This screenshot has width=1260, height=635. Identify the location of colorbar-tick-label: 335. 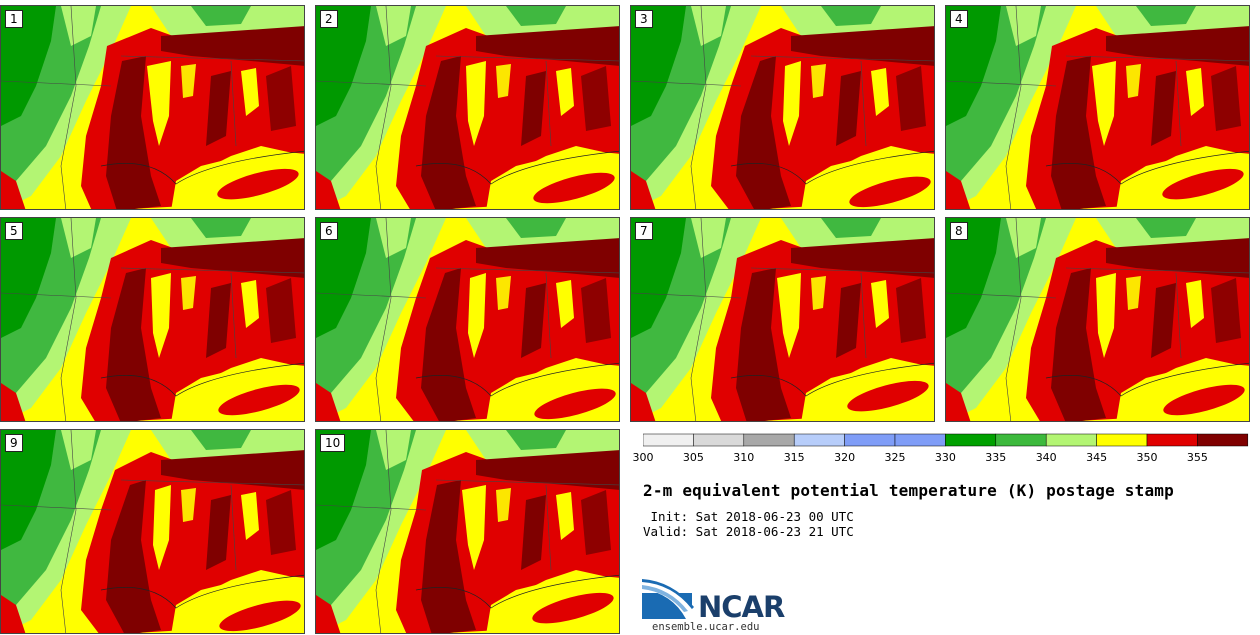
(996, 457).